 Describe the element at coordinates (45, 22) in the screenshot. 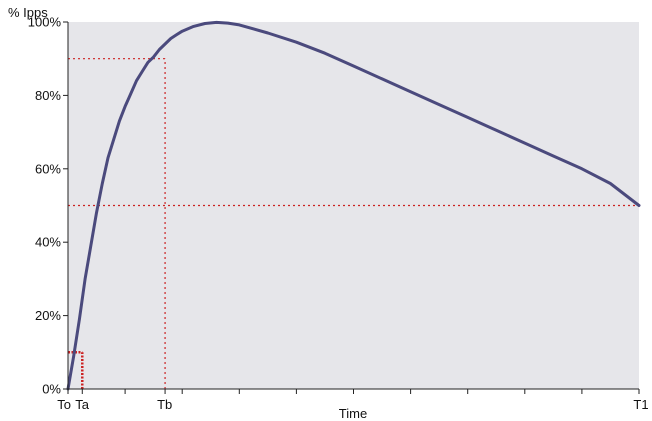

I see `y-tick-label: 100%` at that location.